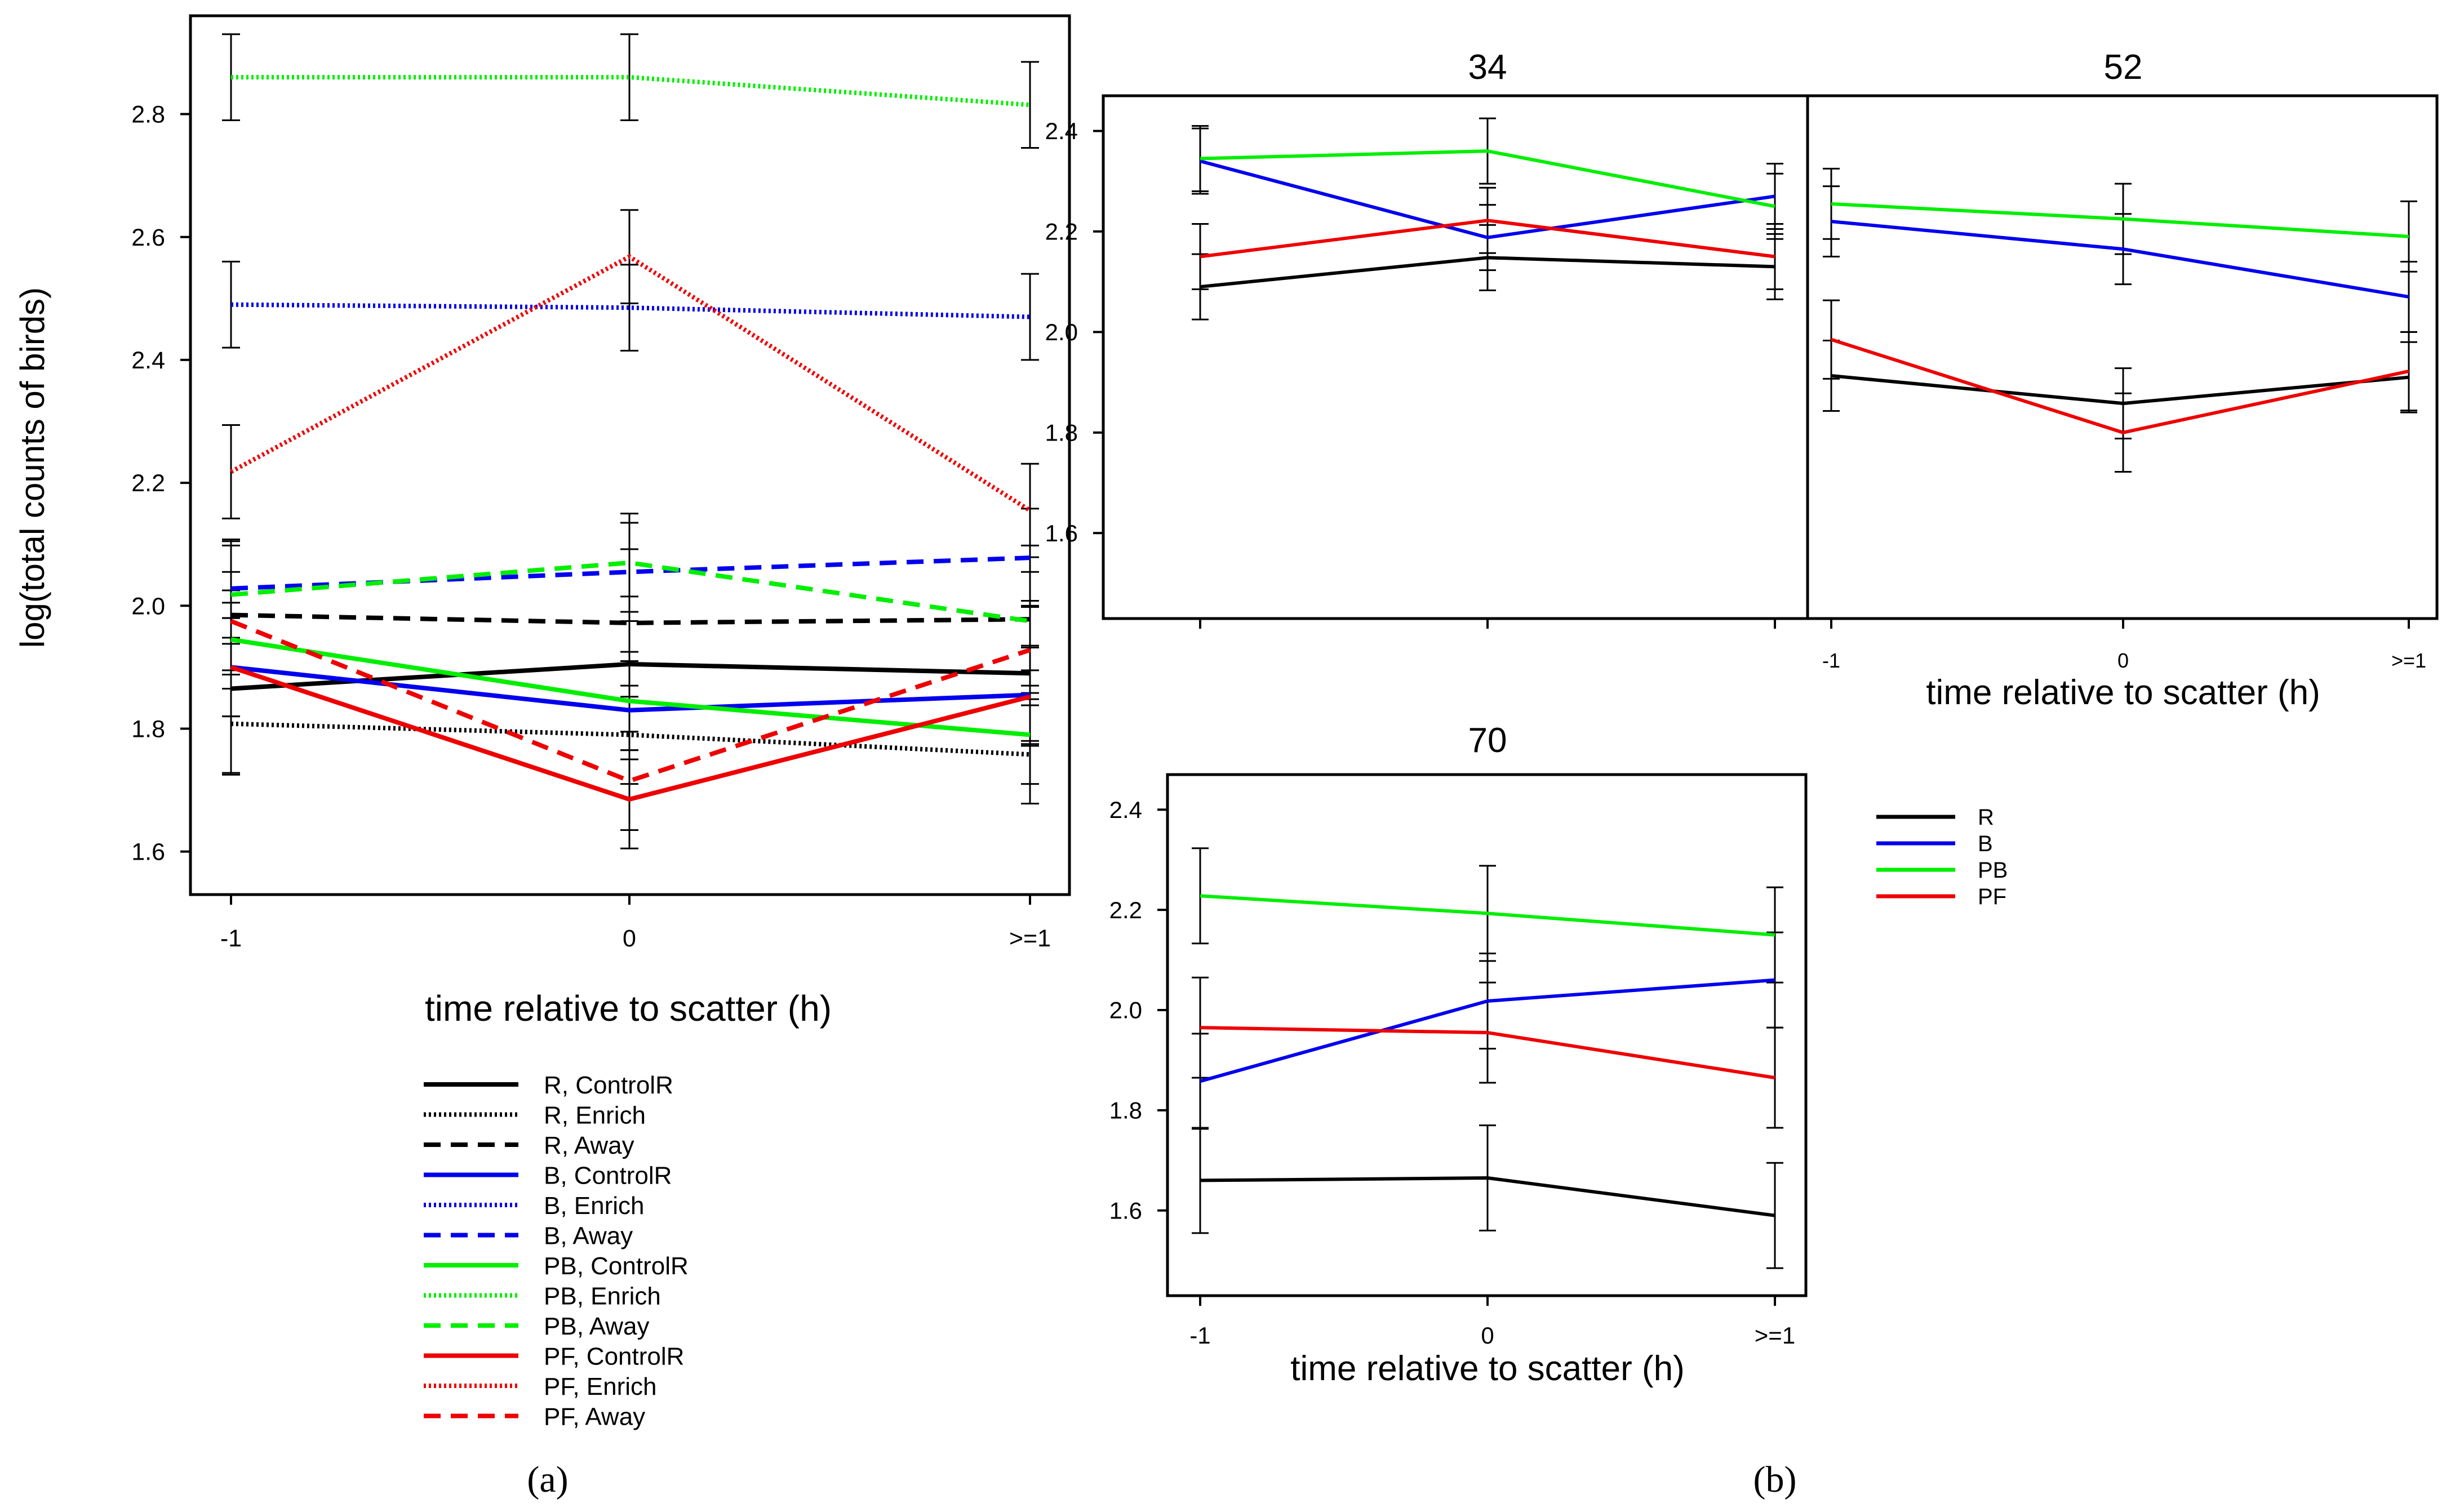 This screenshot has height=1512, width=2455. What do you see at coordinates (614, 1357) in the screenshot?
I see `legend-label: PF, ControlR` at bounding box center [614, 1357].